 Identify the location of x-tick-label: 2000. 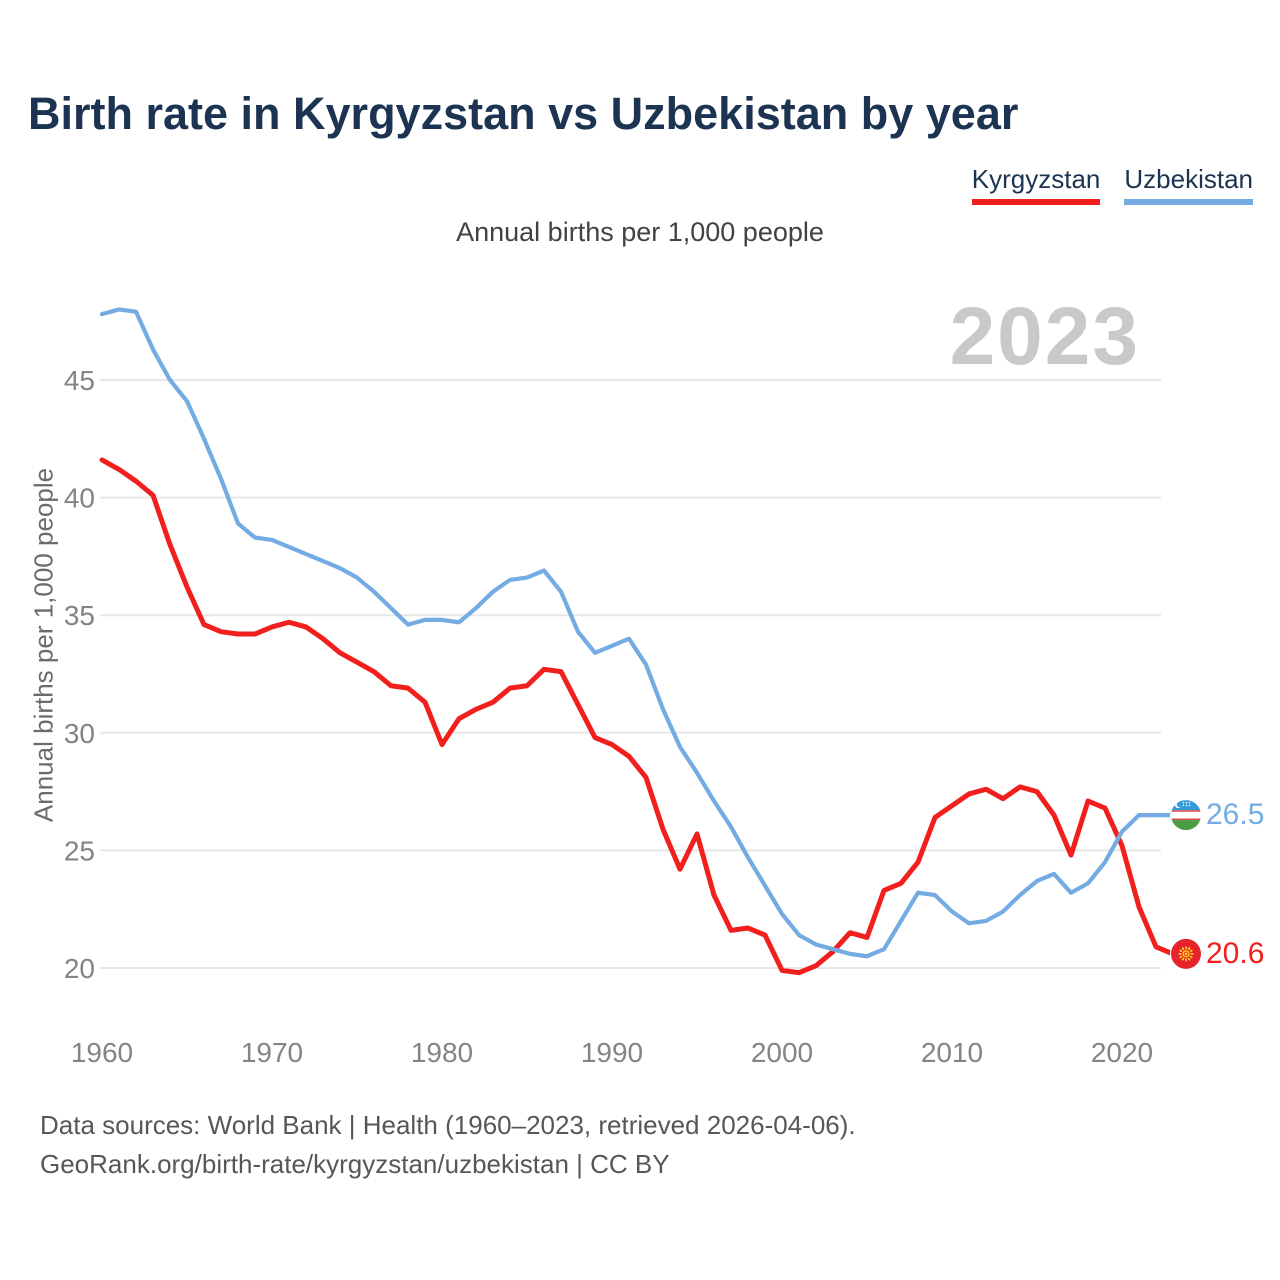
(782, 1052).